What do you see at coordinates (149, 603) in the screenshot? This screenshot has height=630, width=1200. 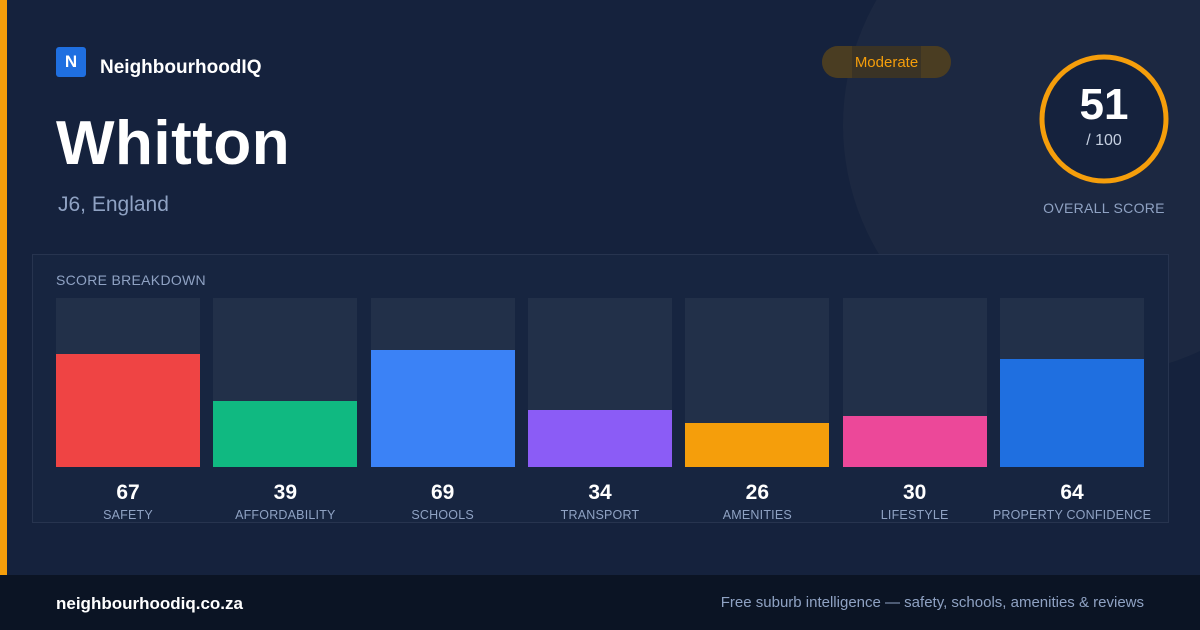 I see `footer-url: neighbourhoodiq.co.za` at bounding box center [149, 603].